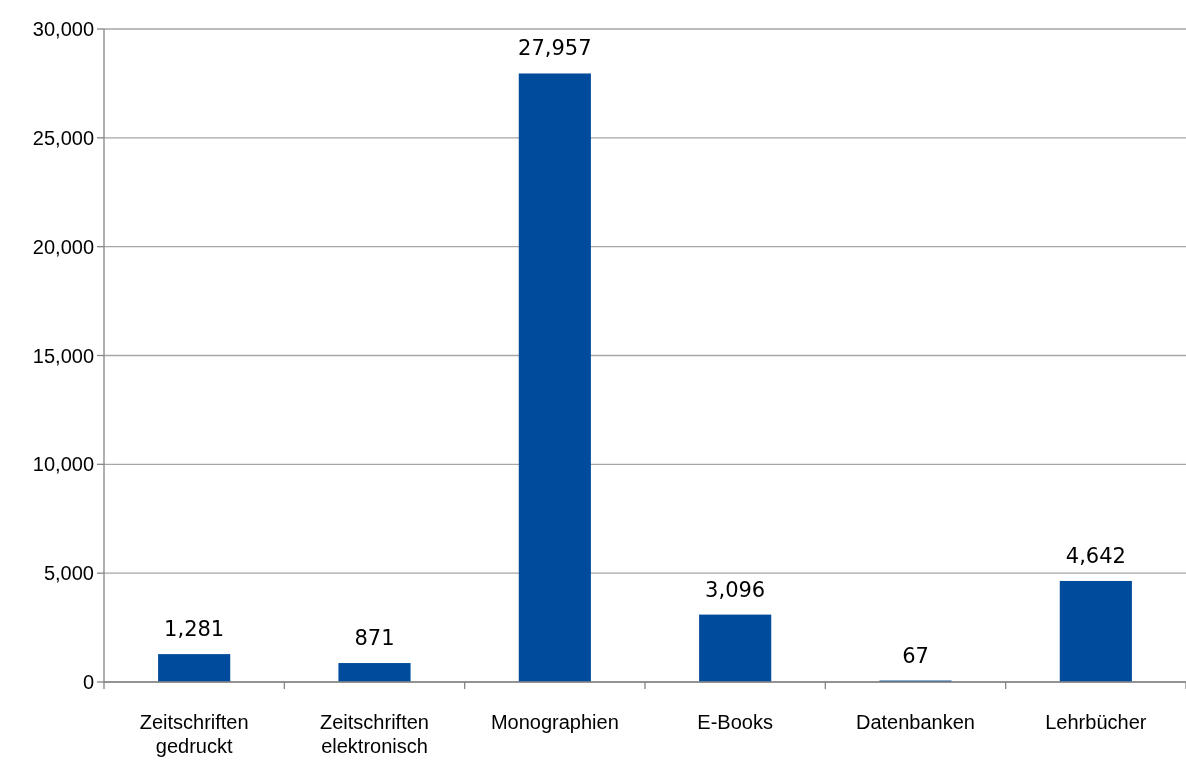 Image resolution: width=1186 pixels, height=764 pixels. I want to click on y-tick-label: 10,000, so click(63, 464).